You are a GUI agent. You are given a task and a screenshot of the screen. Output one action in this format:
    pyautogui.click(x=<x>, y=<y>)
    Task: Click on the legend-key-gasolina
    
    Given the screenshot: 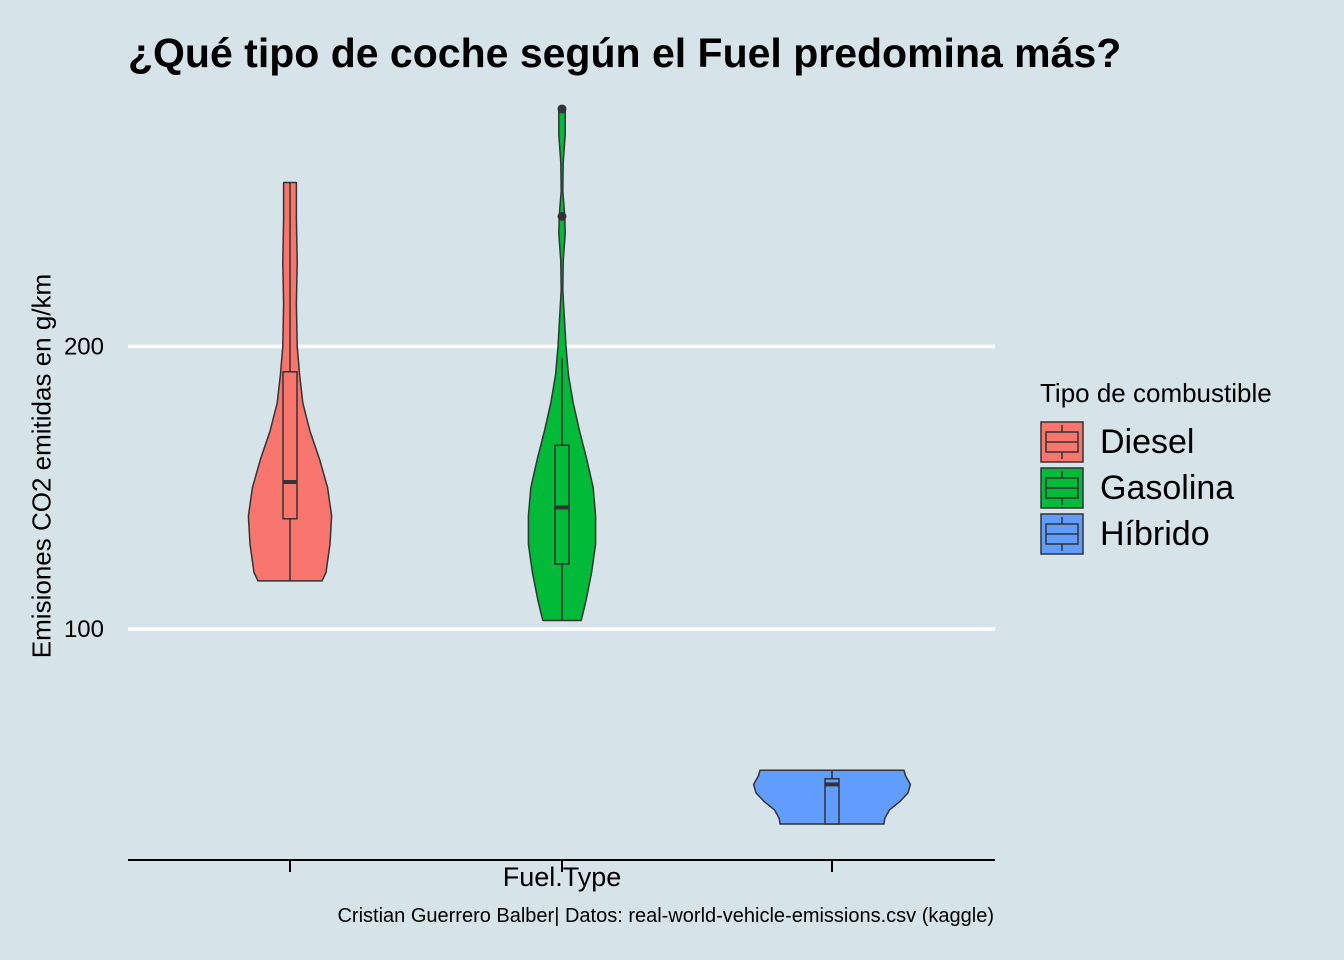 What is the action you would take?
    pyautogui.click(x=1062, y=488)
    